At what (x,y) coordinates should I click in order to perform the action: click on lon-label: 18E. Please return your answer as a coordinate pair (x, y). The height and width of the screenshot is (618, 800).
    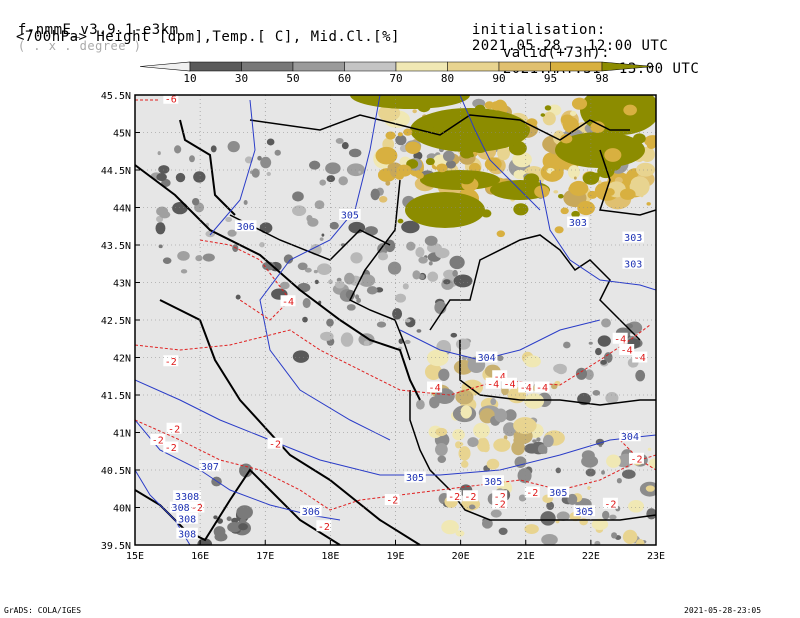
    Looking at the image, I should click on (330, 556).